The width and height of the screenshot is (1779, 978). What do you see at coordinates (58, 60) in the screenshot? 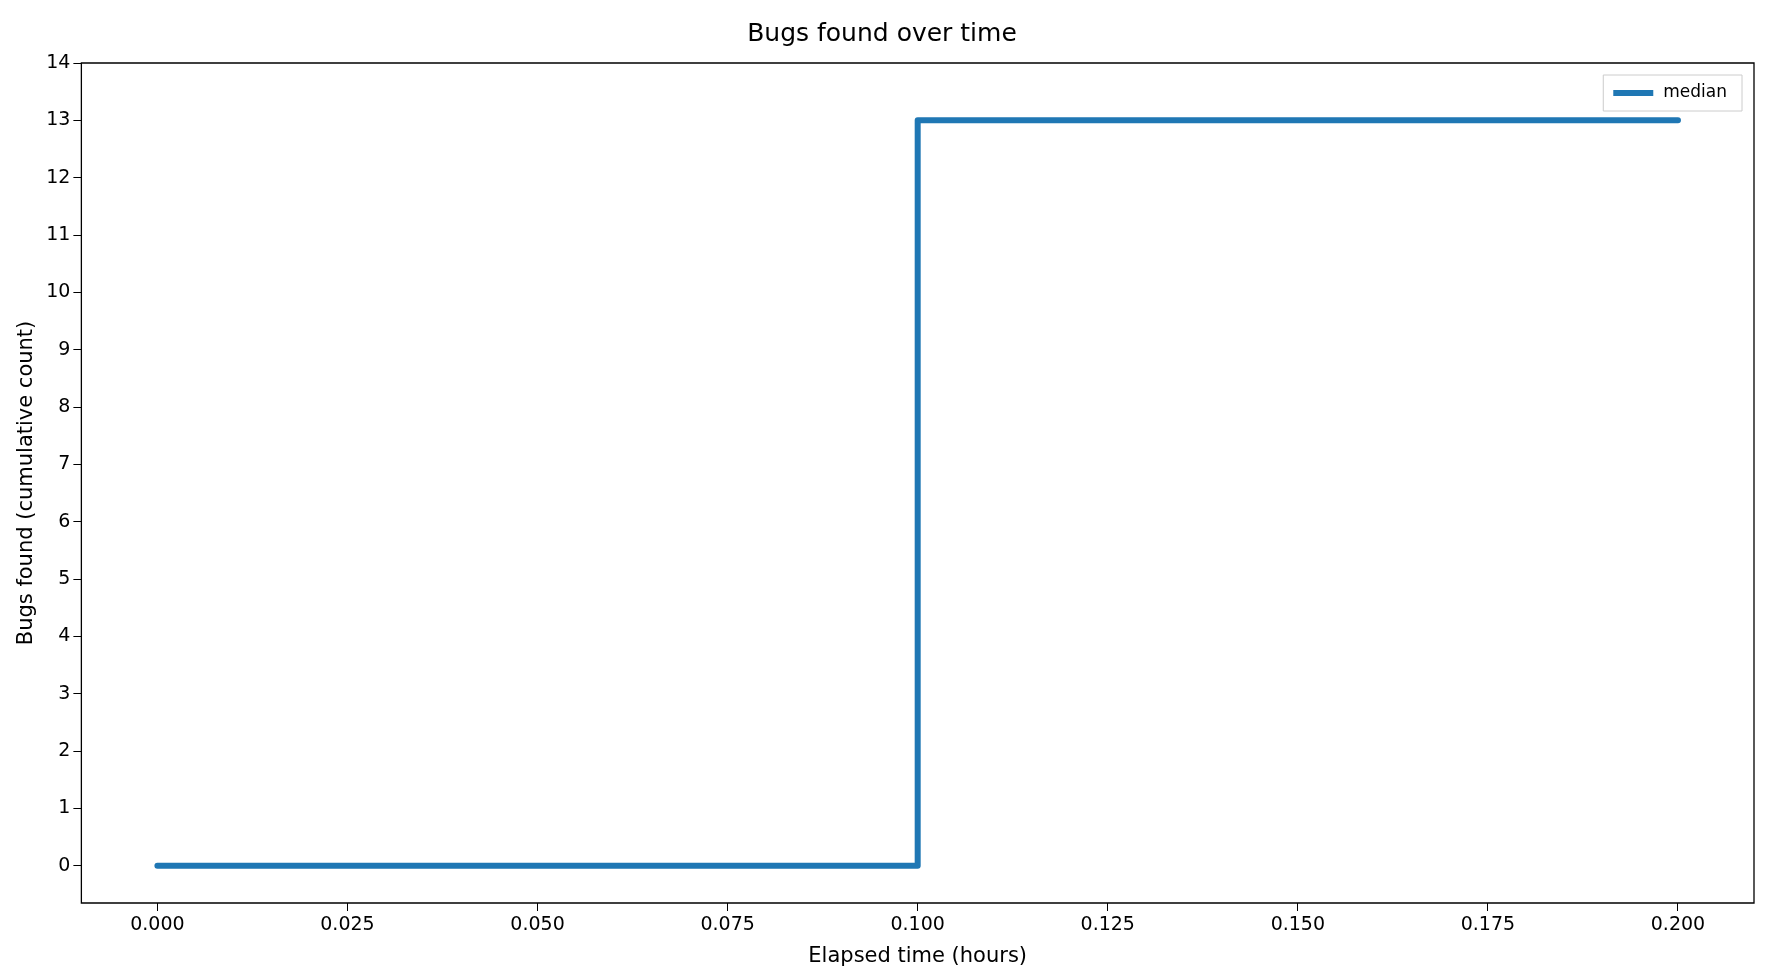
I see `y-tick-label: 14` at bounding box center [58, 60].